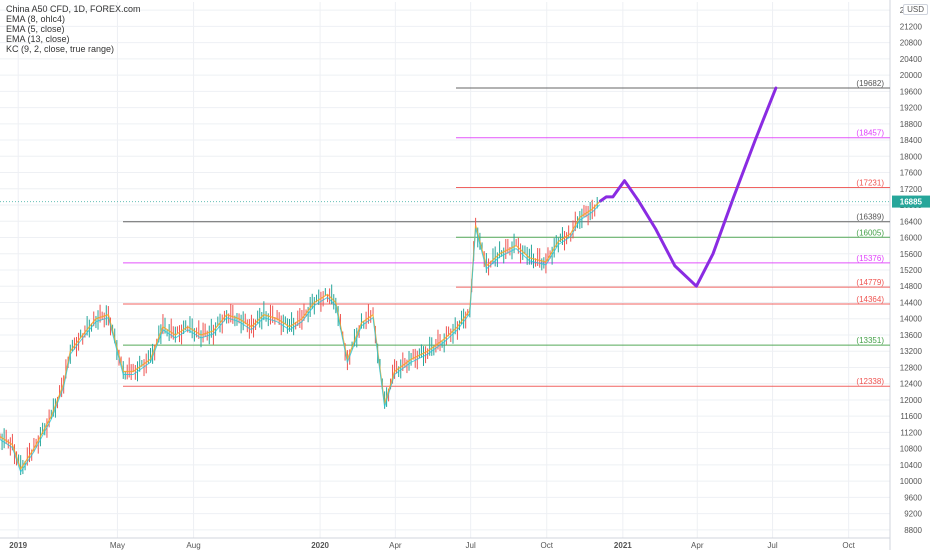 Image resolution: width=932 pixels, height=555 pixels. Describe the element at coordinates (870, 83) in the screenshot. I see `level-label: (19682)` at that location.